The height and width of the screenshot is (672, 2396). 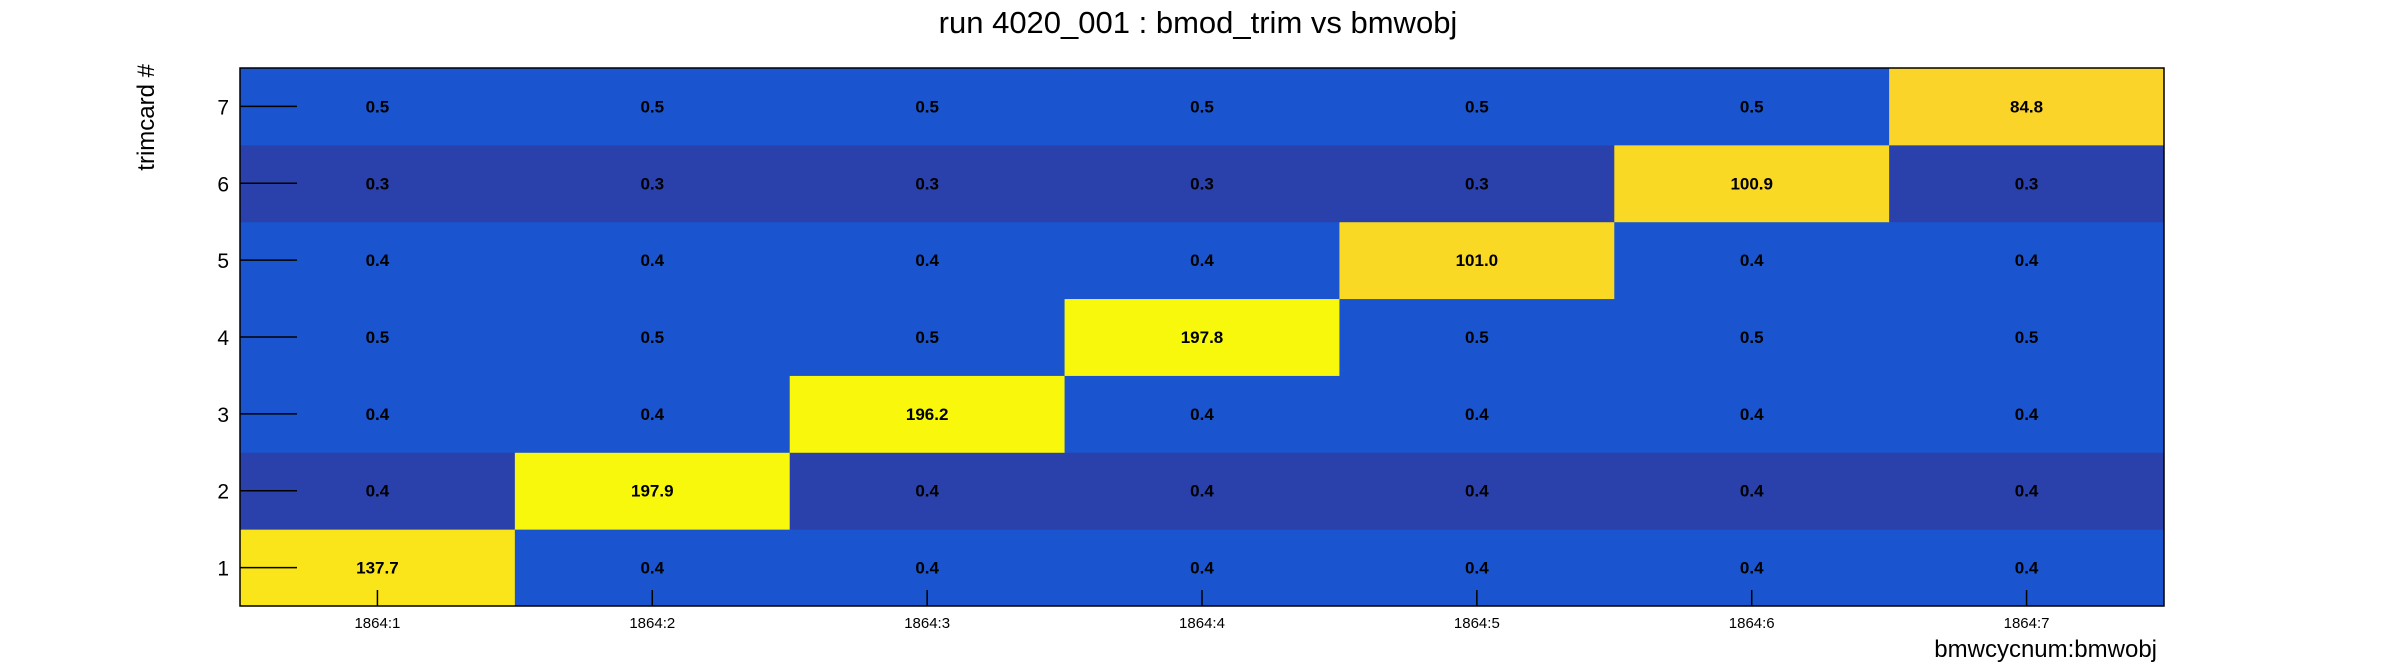 I want to click on cell-value-label: 100.9, so click(x=1751, y=183).